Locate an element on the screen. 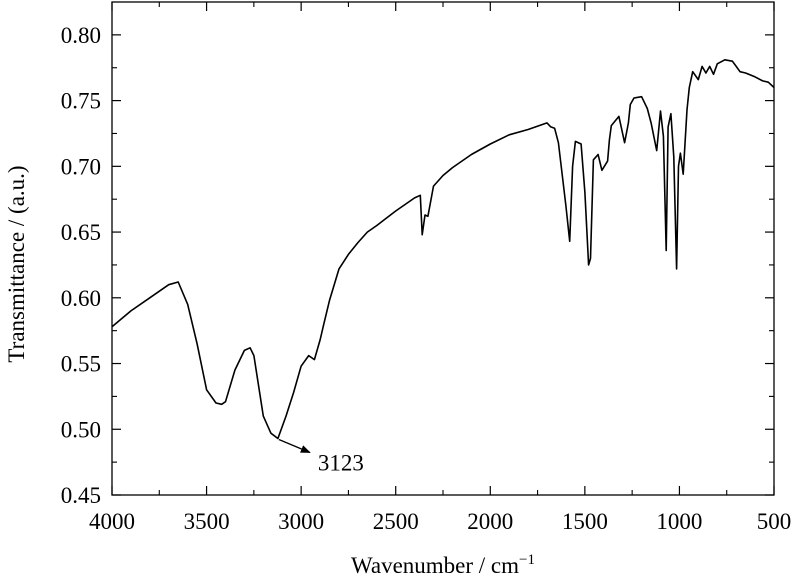 This screenshot has height=578, width=800. x-tick-label: 3000 is located at coordinates (301, 521).